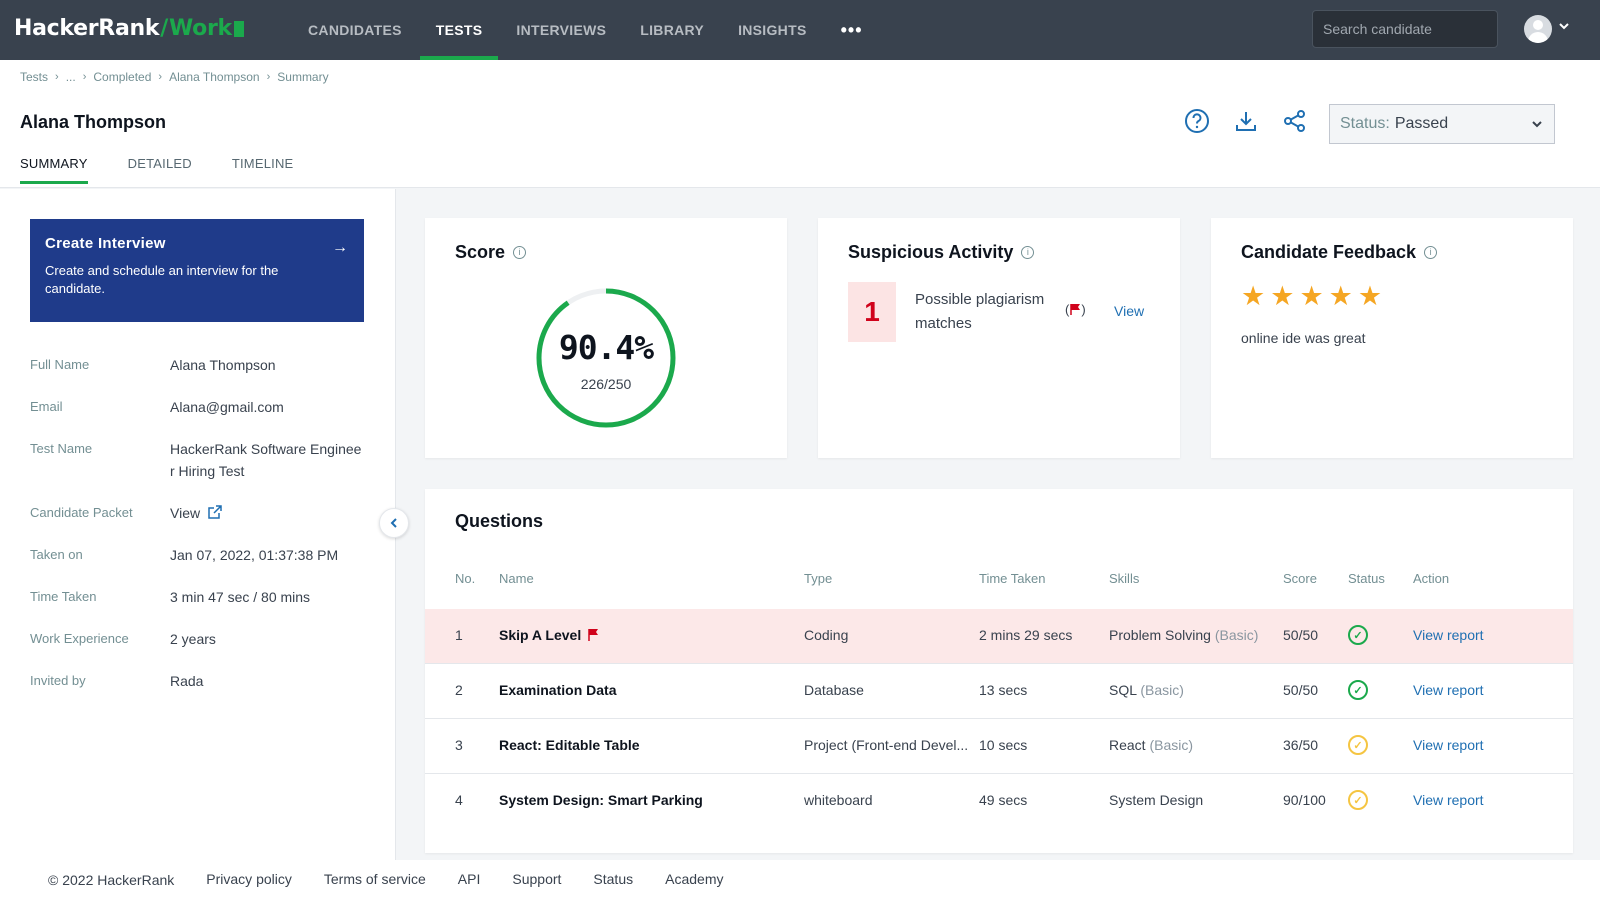  I want to click on footer-status-link: Status, so click(613, 879).